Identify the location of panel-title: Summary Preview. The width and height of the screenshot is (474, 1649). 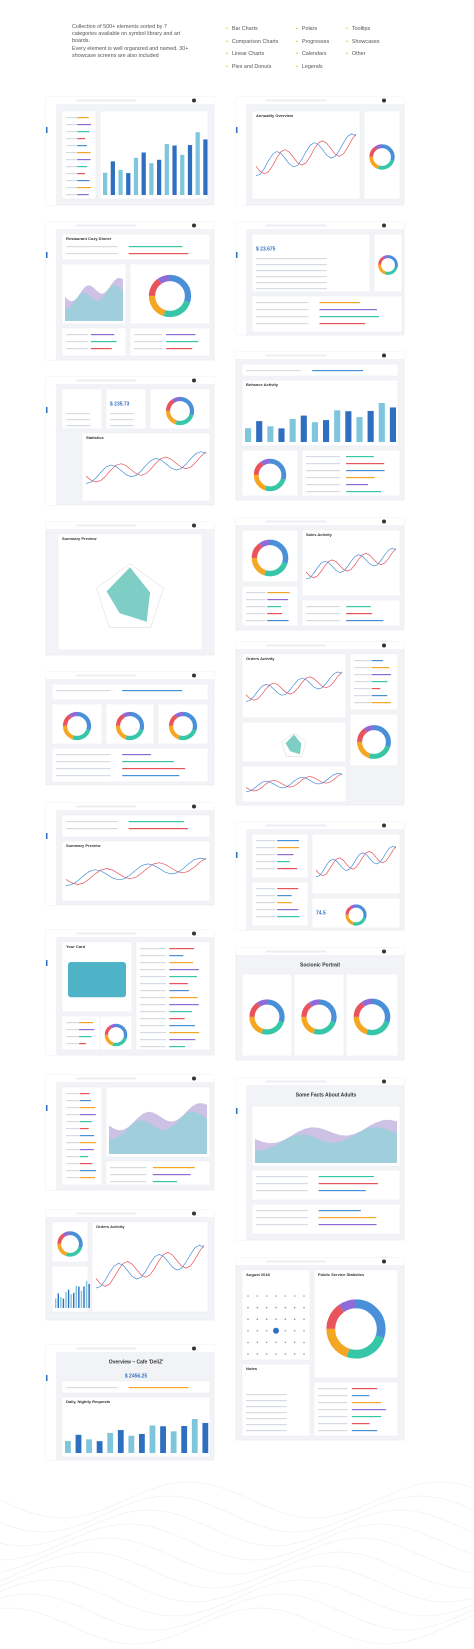
(79, 538).